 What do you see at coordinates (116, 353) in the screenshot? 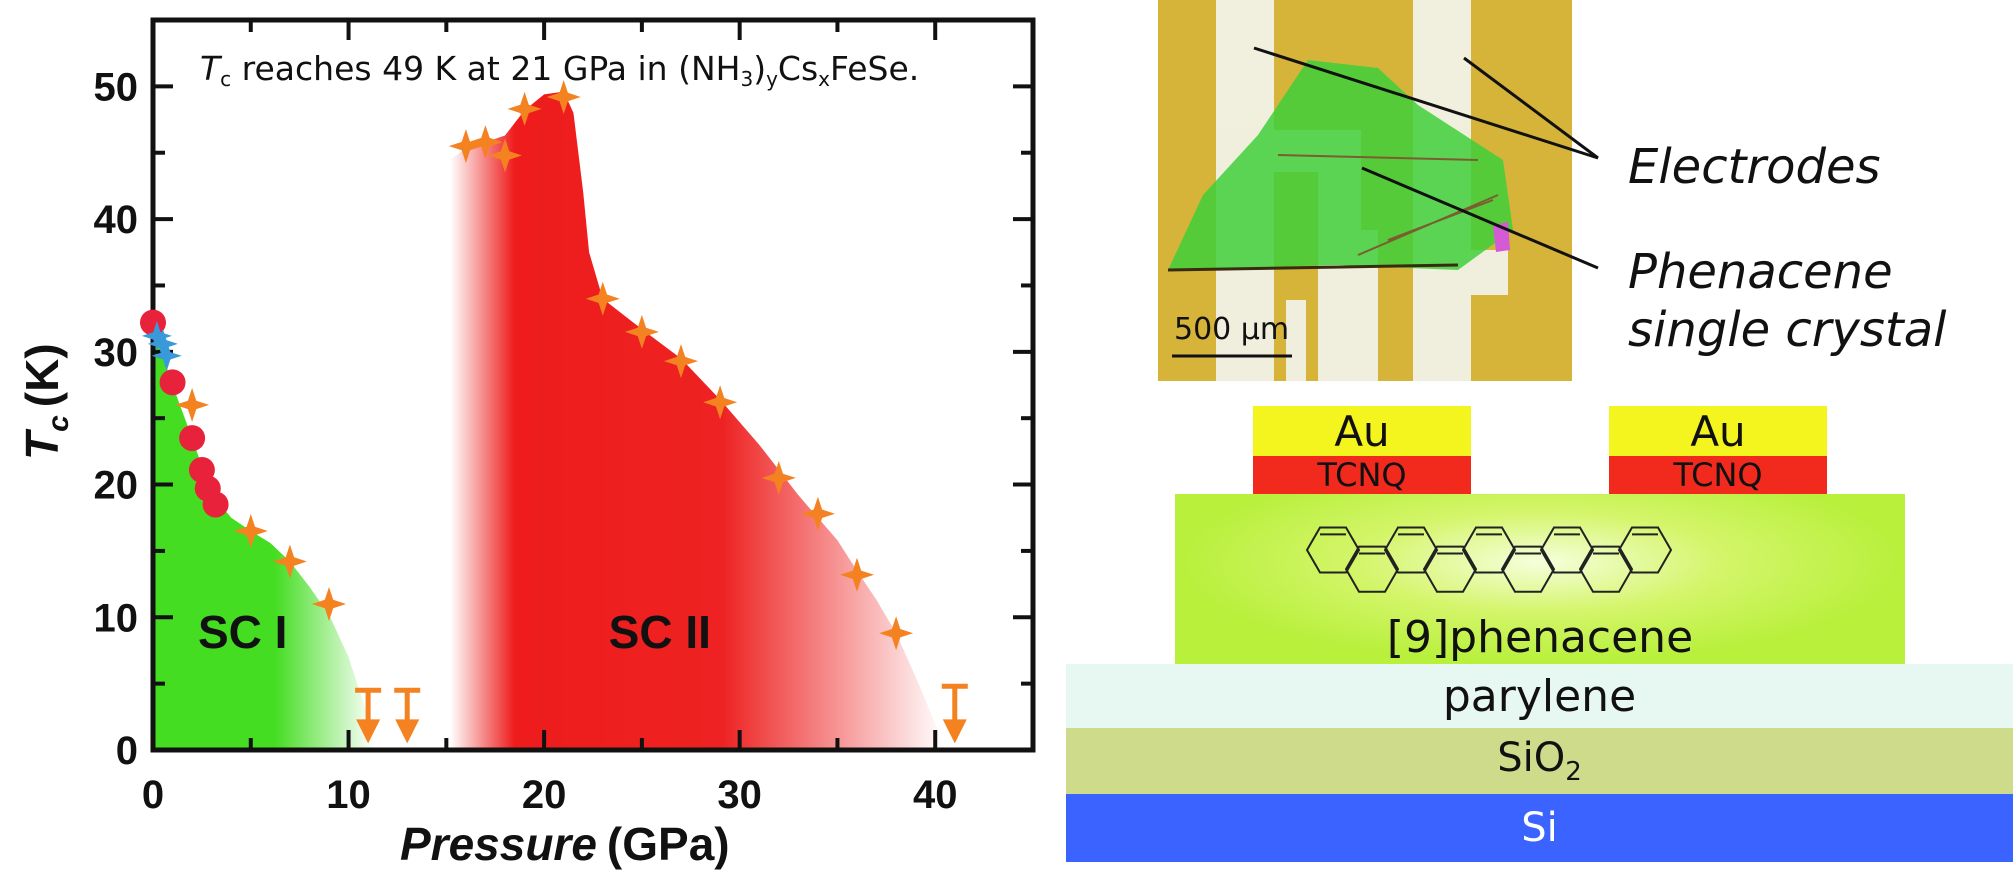
I see `y-tick-label: 30` at bounding box center [116, 353].